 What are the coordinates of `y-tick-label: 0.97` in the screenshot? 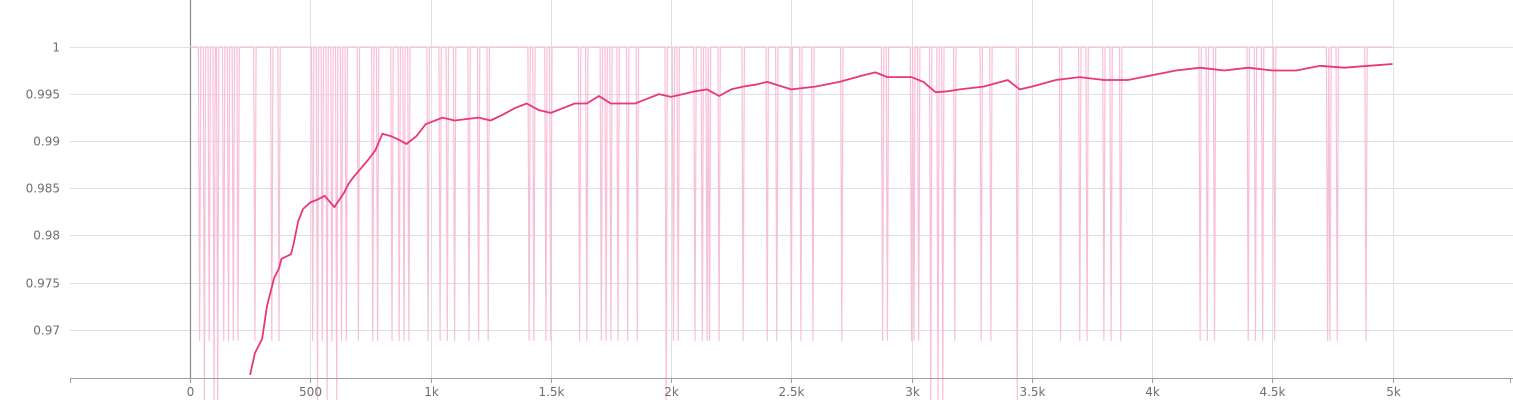 It's located at (46, 331).